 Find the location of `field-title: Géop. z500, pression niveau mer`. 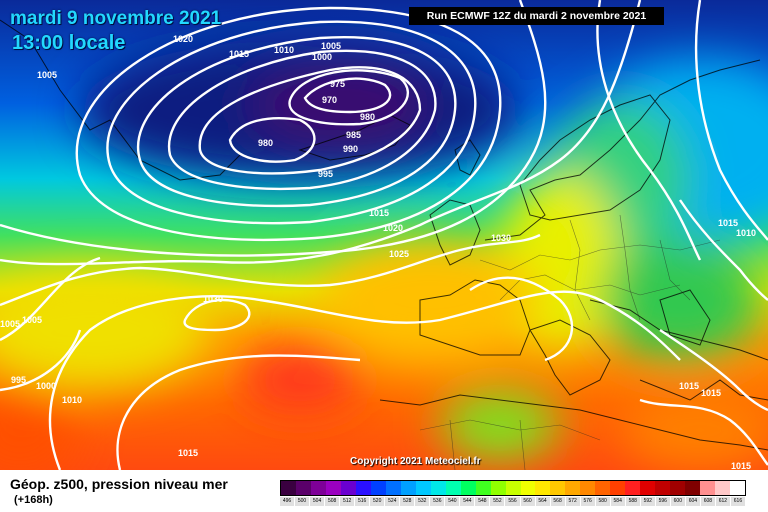

field-title: Géop. z500, pression niveau mer is located at coordinates (119, 484).